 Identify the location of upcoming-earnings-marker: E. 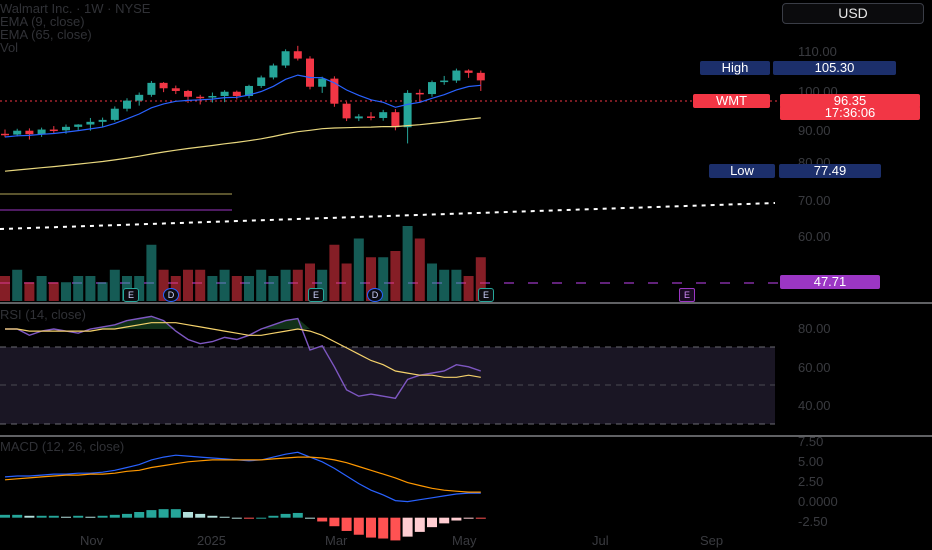
(687, 295).